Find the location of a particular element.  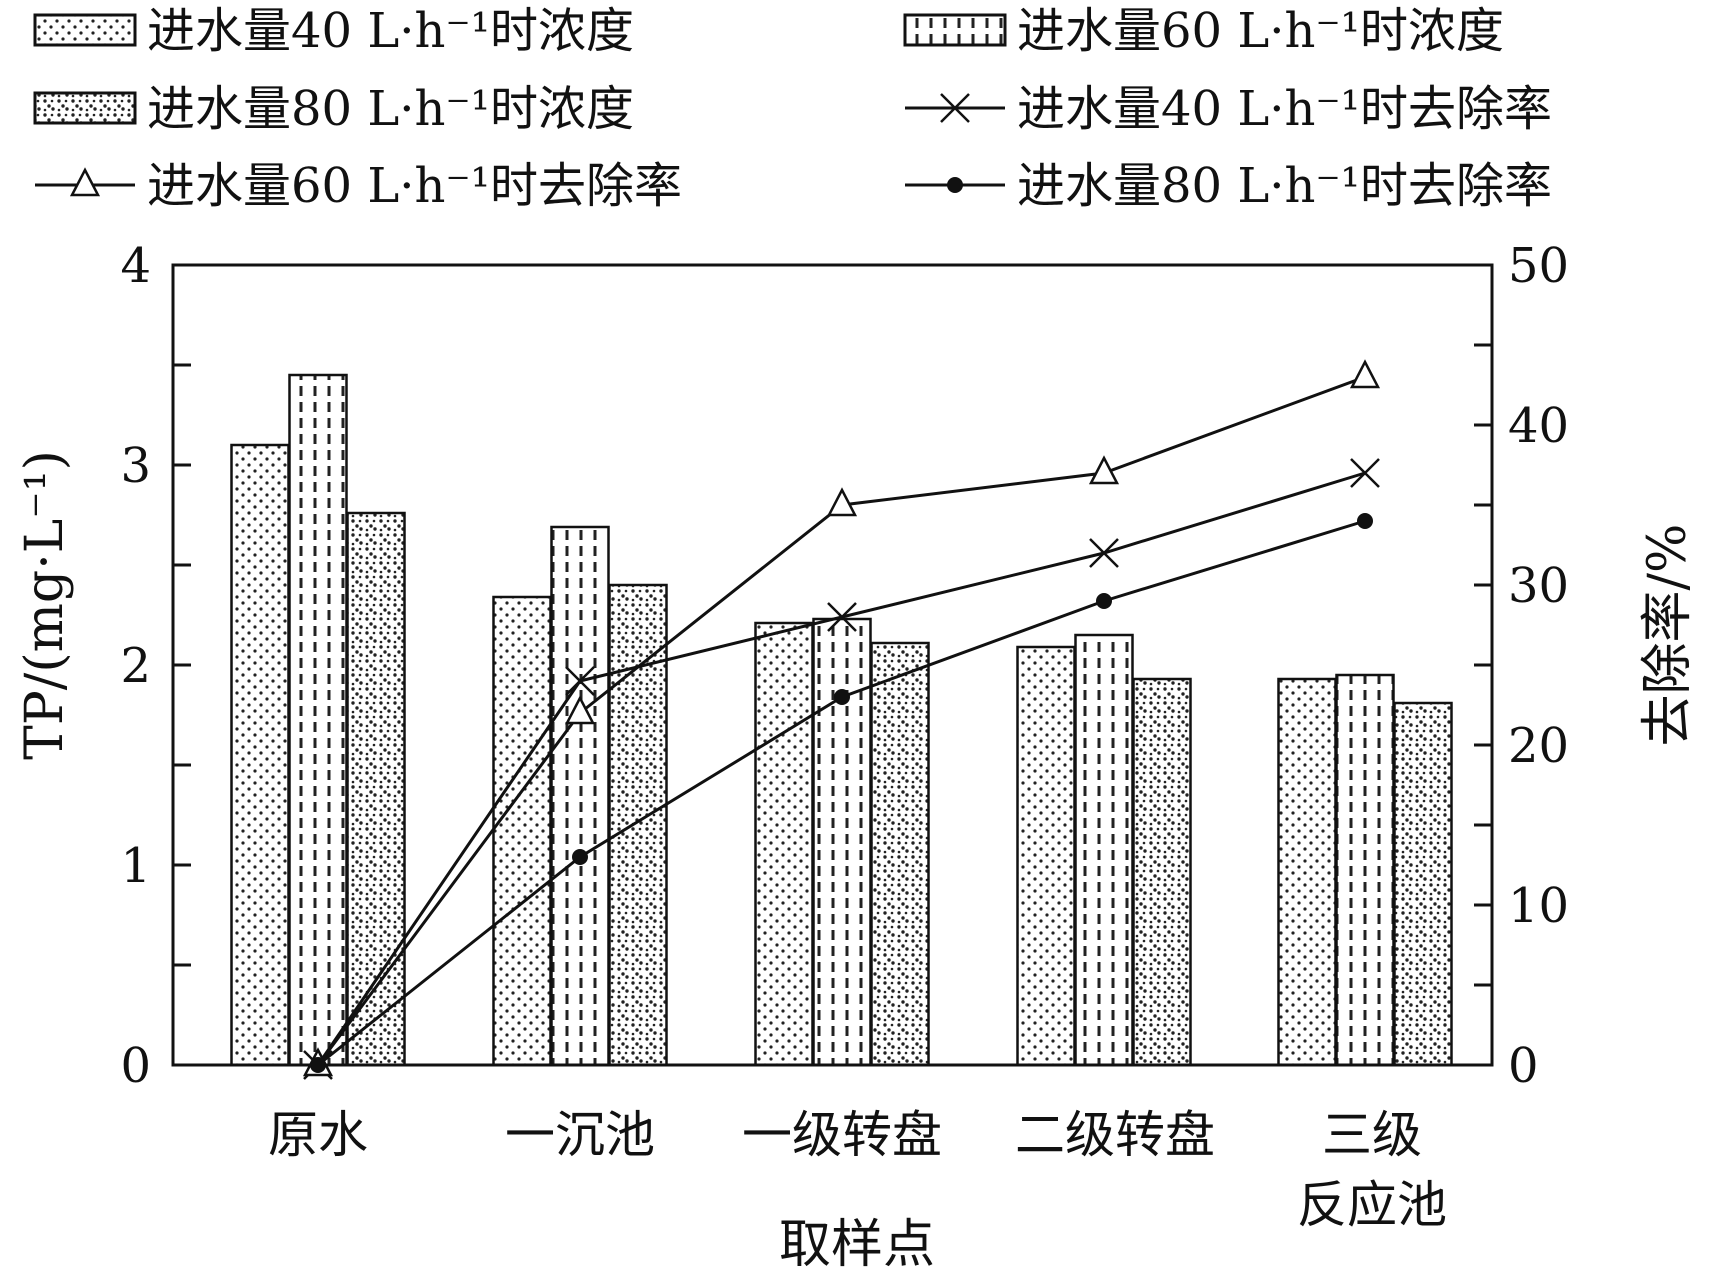

legend-item: 进水量60 L·h⁻¹时去除率 is located at coordinates (358, 186).